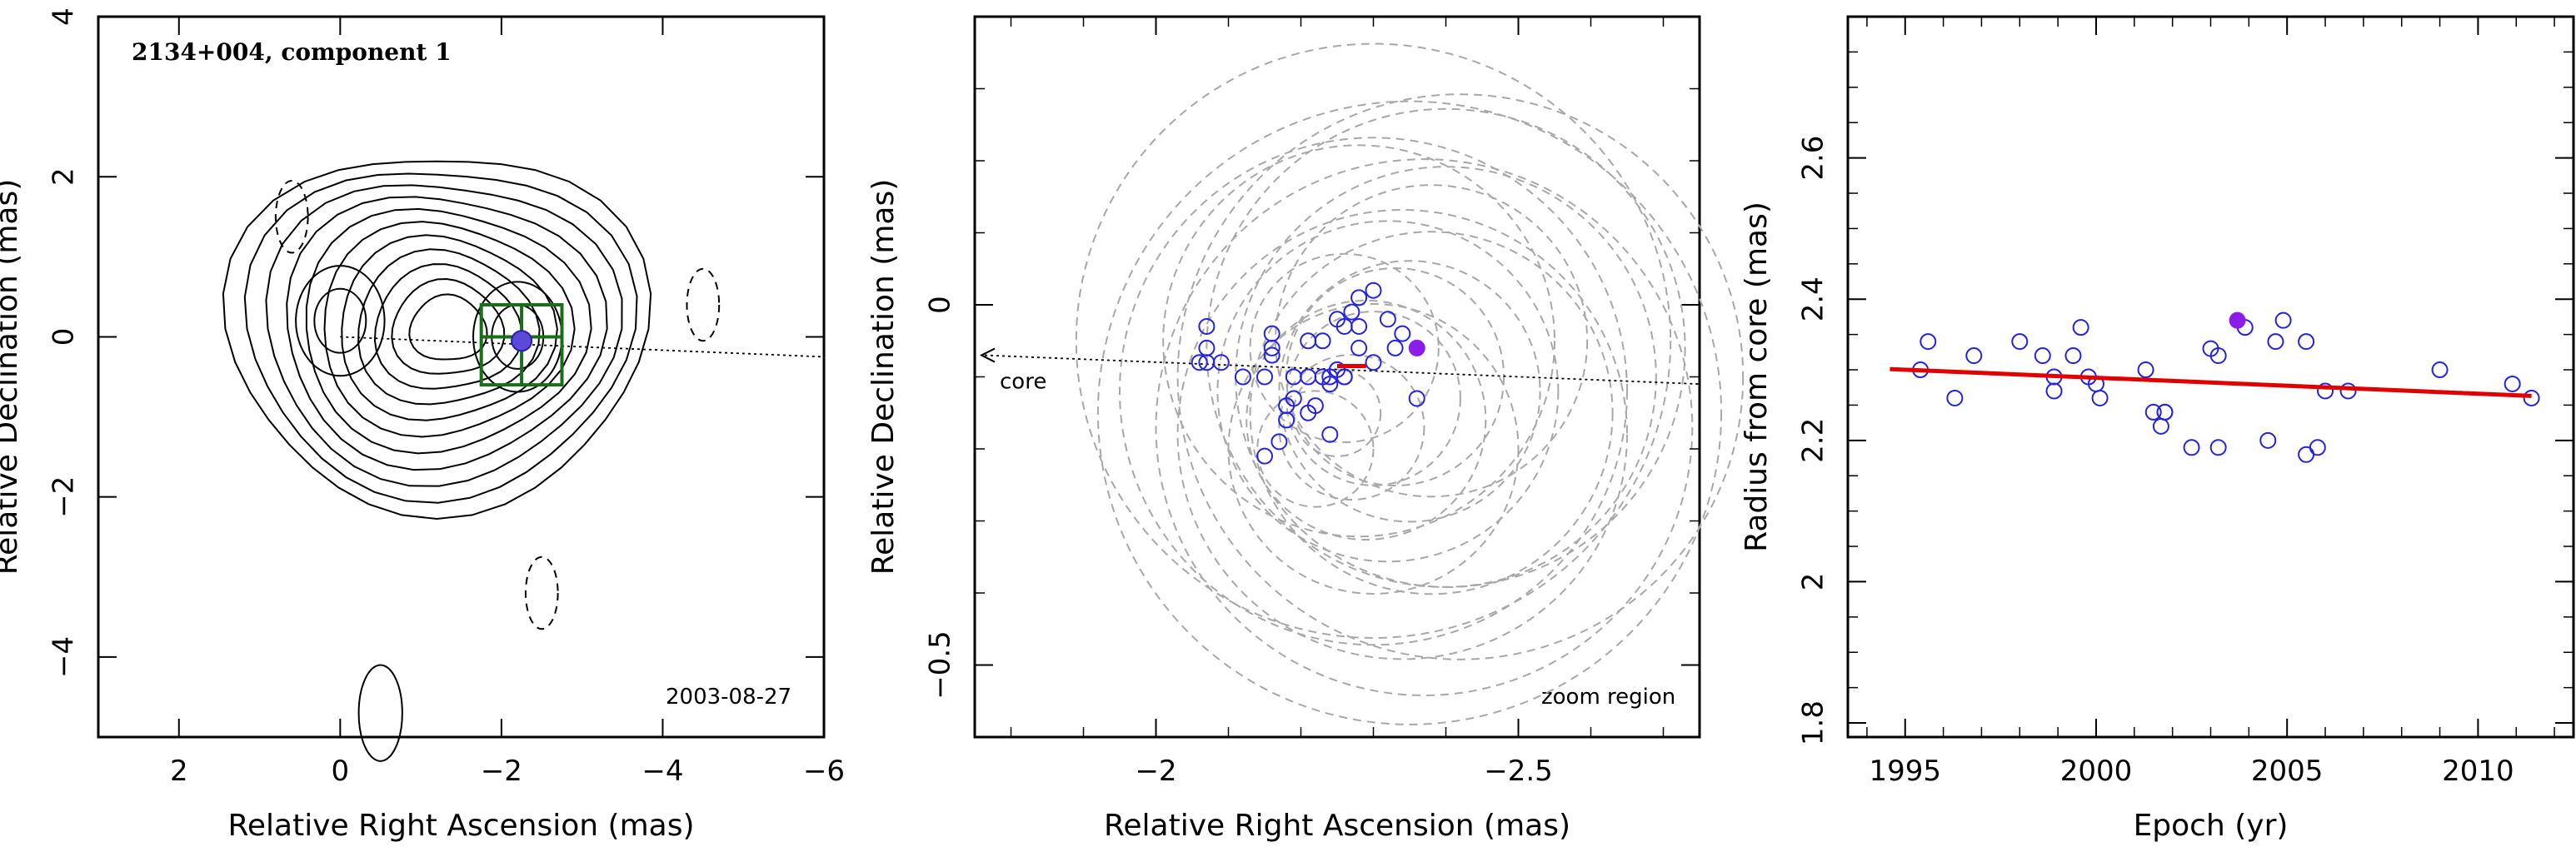 This screenshot has width=2576, height=847. What do you see at coordinates (662, 771) in the screenshot?
I see `x-tick-label: −4` at bounding box center [662, 771].